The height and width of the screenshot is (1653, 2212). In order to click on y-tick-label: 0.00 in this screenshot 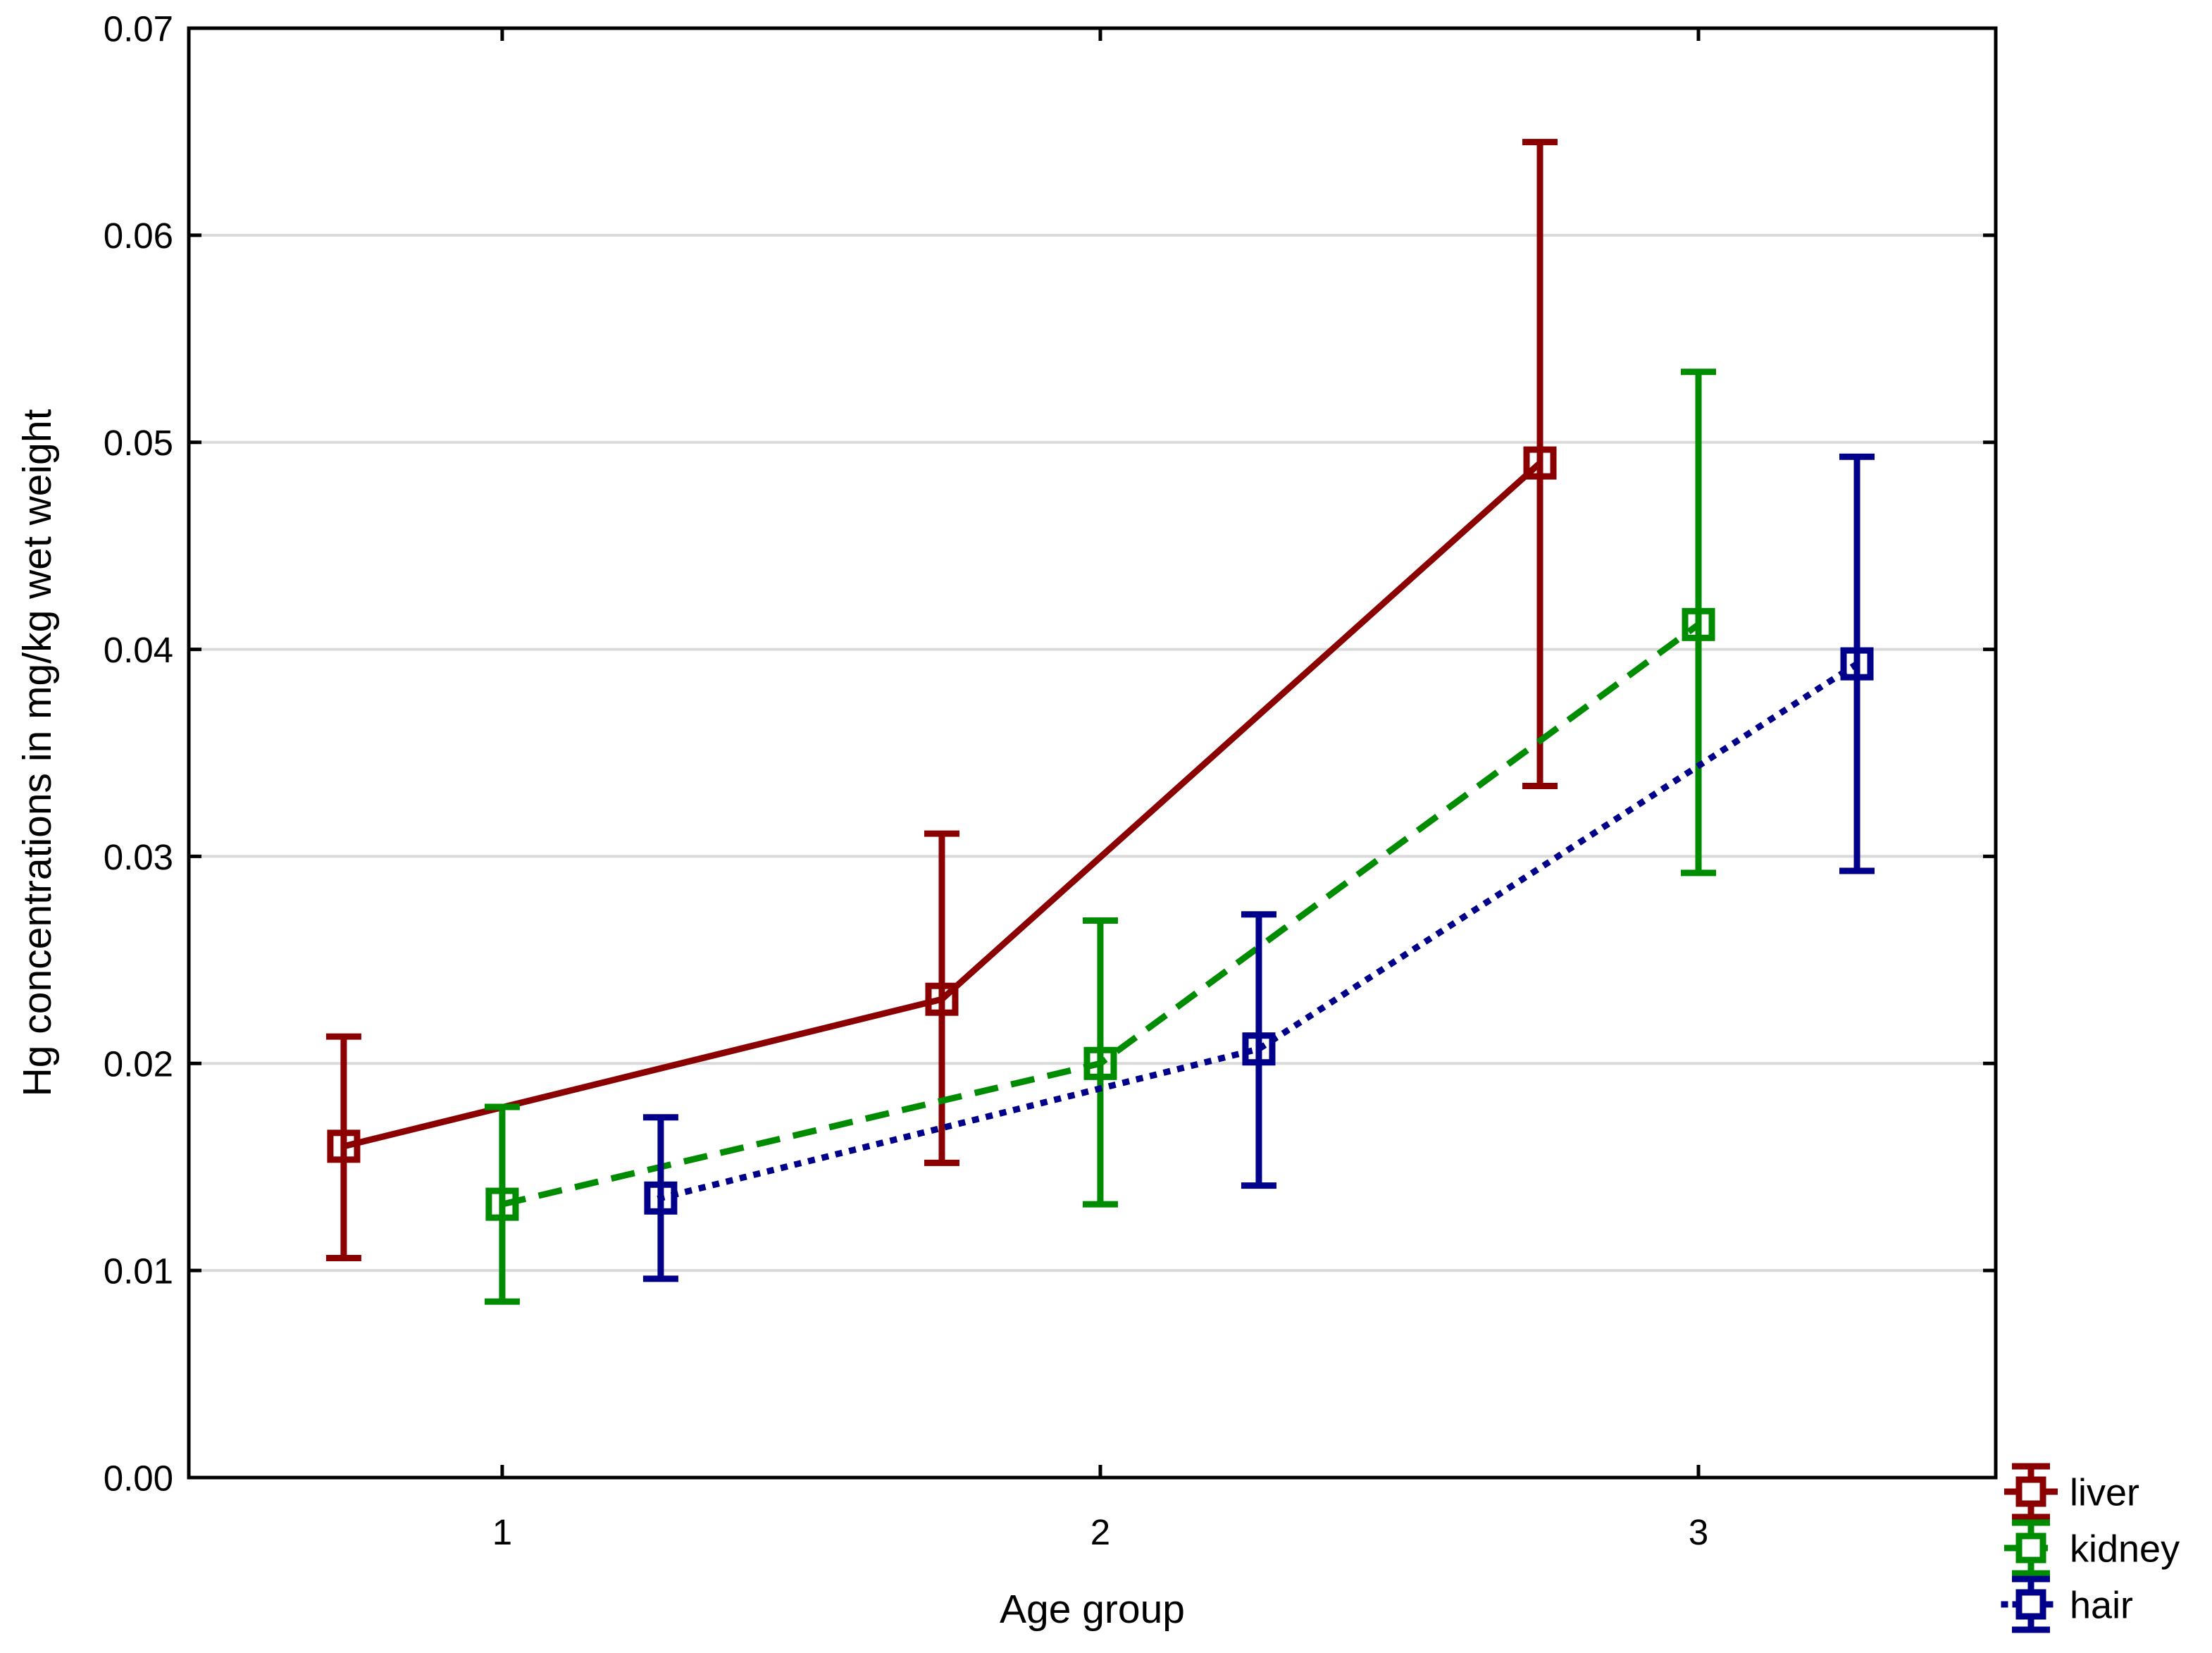, I will do `click(138, 1478)`.